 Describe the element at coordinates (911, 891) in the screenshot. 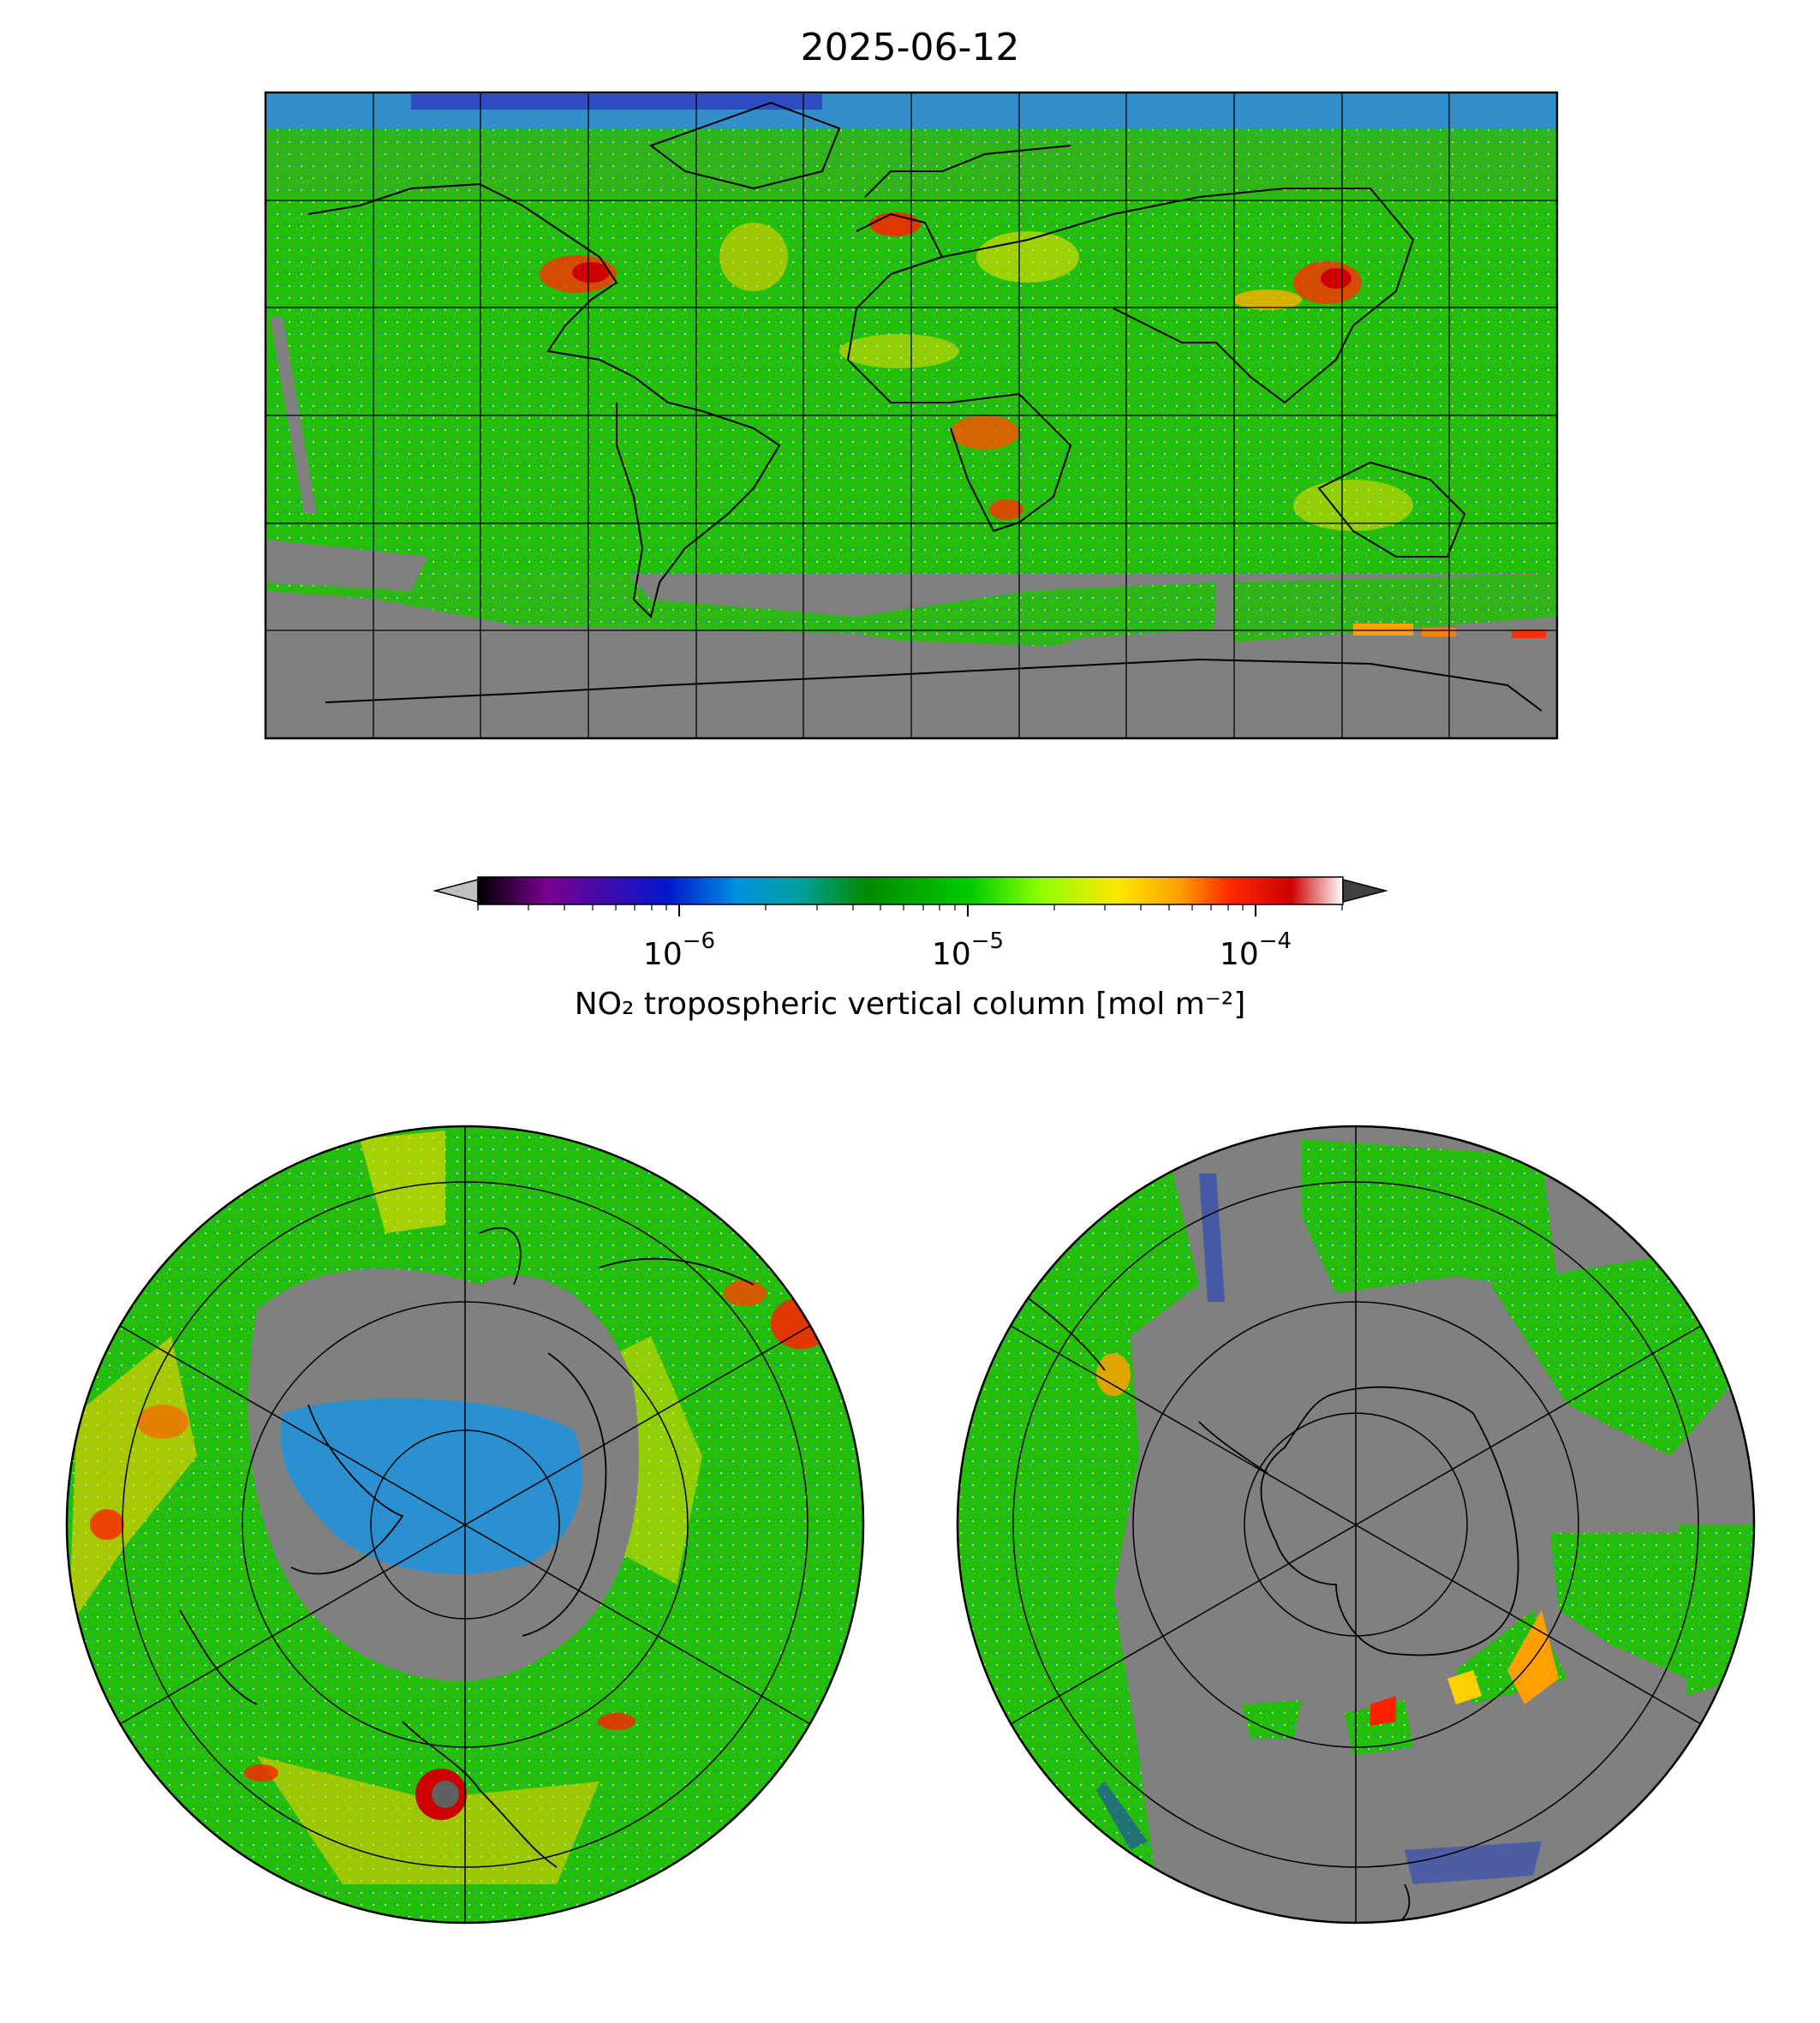

I see `colorbar-gradient` at that location.